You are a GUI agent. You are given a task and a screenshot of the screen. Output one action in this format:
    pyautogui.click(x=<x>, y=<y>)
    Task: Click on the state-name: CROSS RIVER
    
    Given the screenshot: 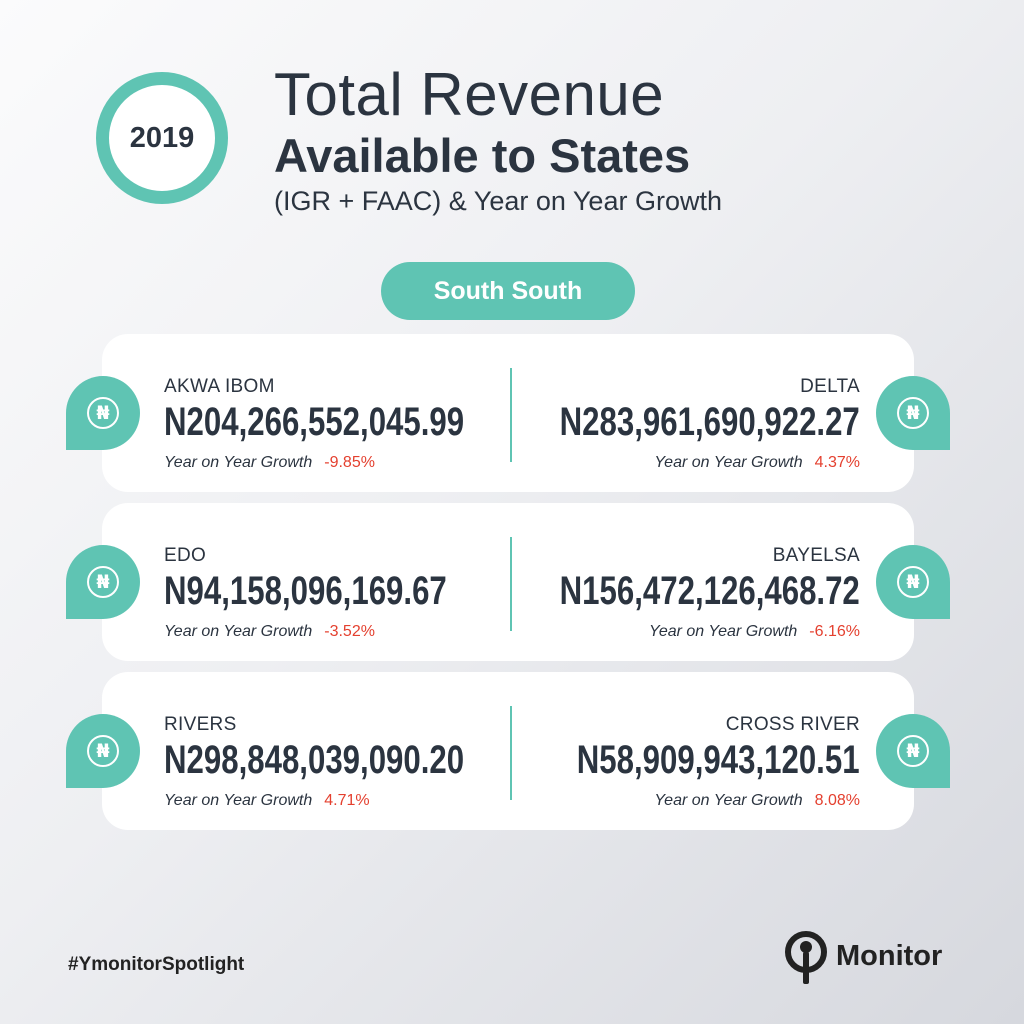 What is the action you would take?
    pyautogui.click(x=792, y=724)
    